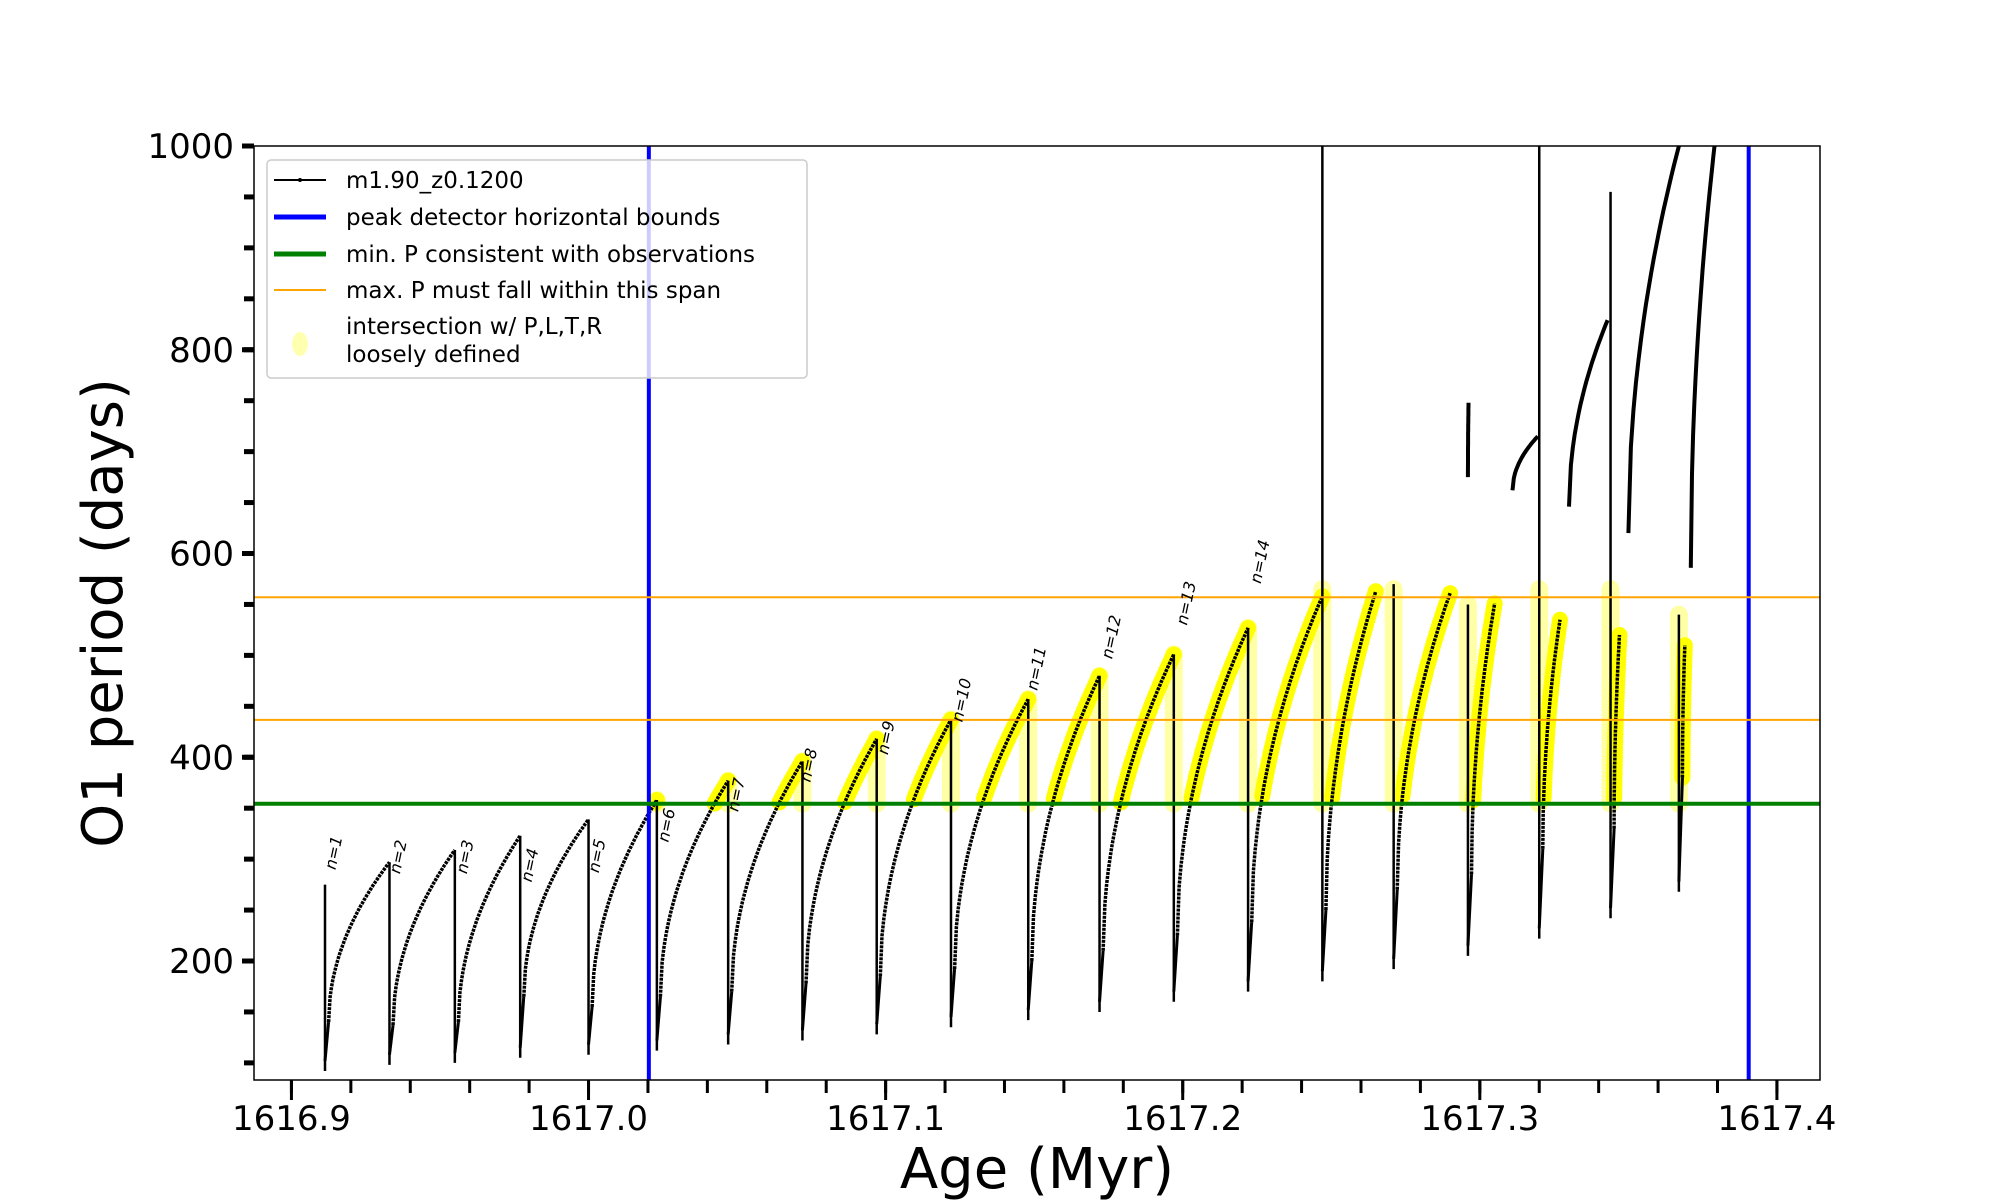 The image size is (2000, 1200). I want to click on x-tick-label: 1617.3, so click(1479, 1119).